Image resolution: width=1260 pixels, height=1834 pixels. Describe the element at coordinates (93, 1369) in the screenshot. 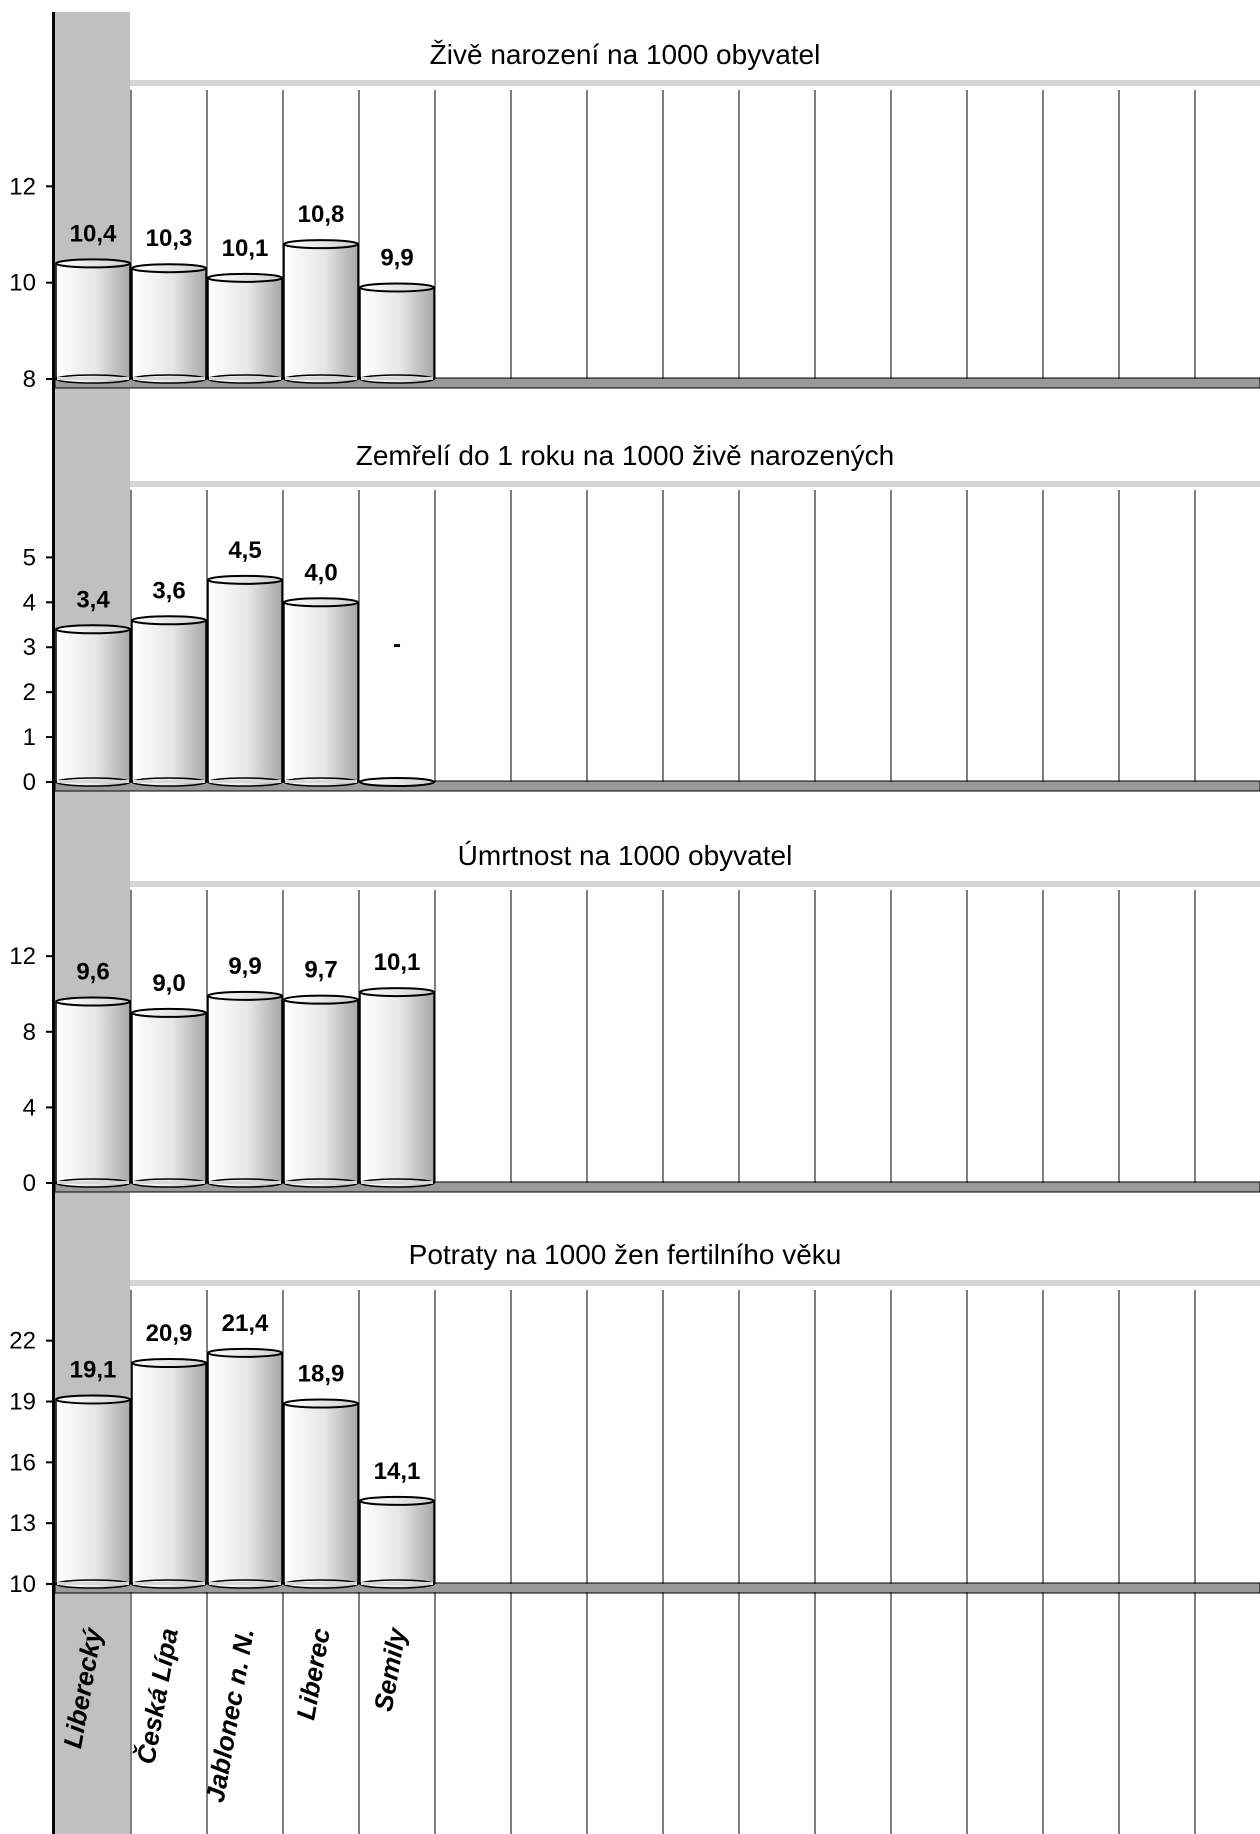

I see `panel-4-value-label: 19,1` at that location.